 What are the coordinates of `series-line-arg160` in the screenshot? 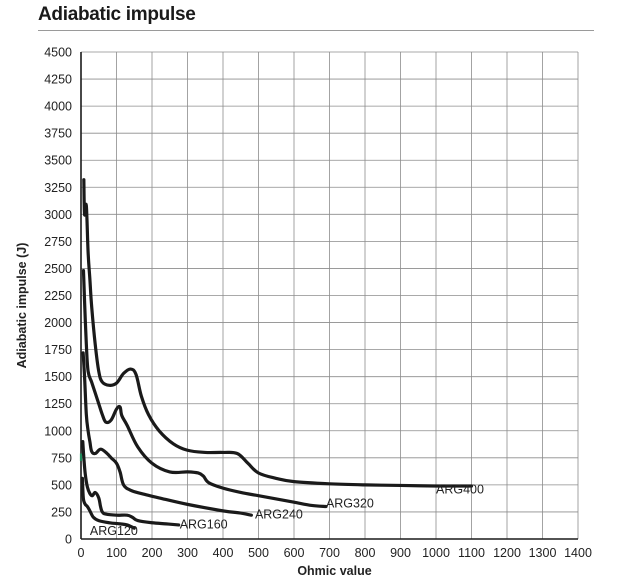 It's located at (131, 483).